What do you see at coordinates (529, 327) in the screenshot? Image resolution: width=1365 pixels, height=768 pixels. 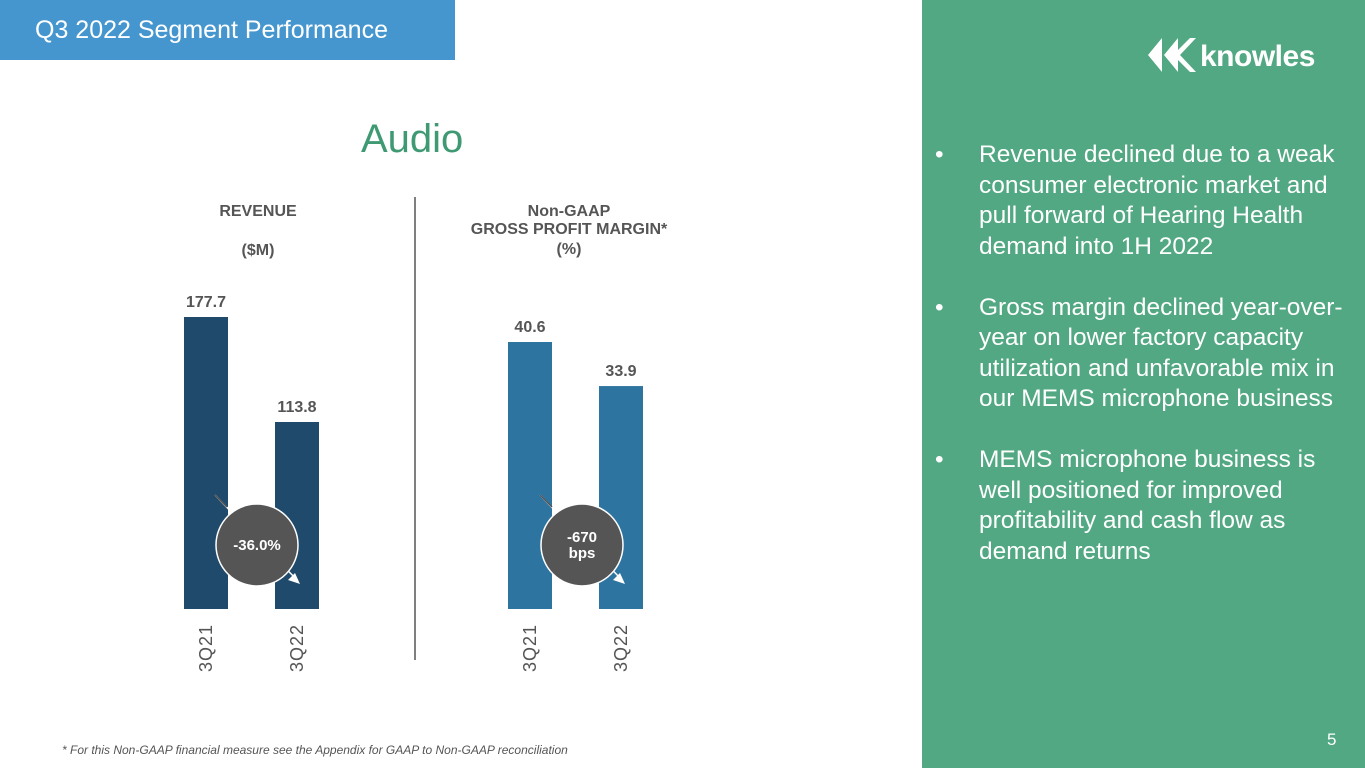 I see `value-label: 40.6` at bounding box center [529, 327].